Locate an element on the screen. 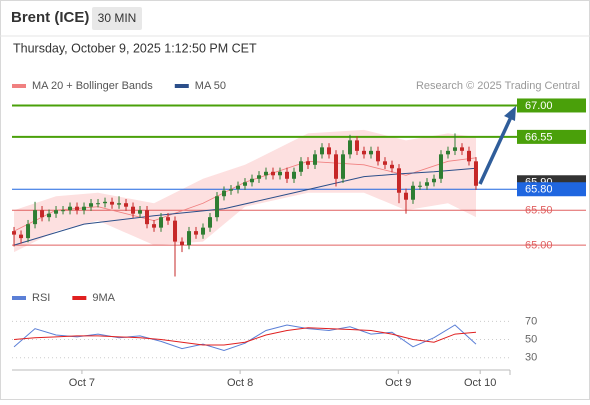 The width and height of the screenshot is (590, 405). level-label: 67.00 is located at coordinates (539, 106).